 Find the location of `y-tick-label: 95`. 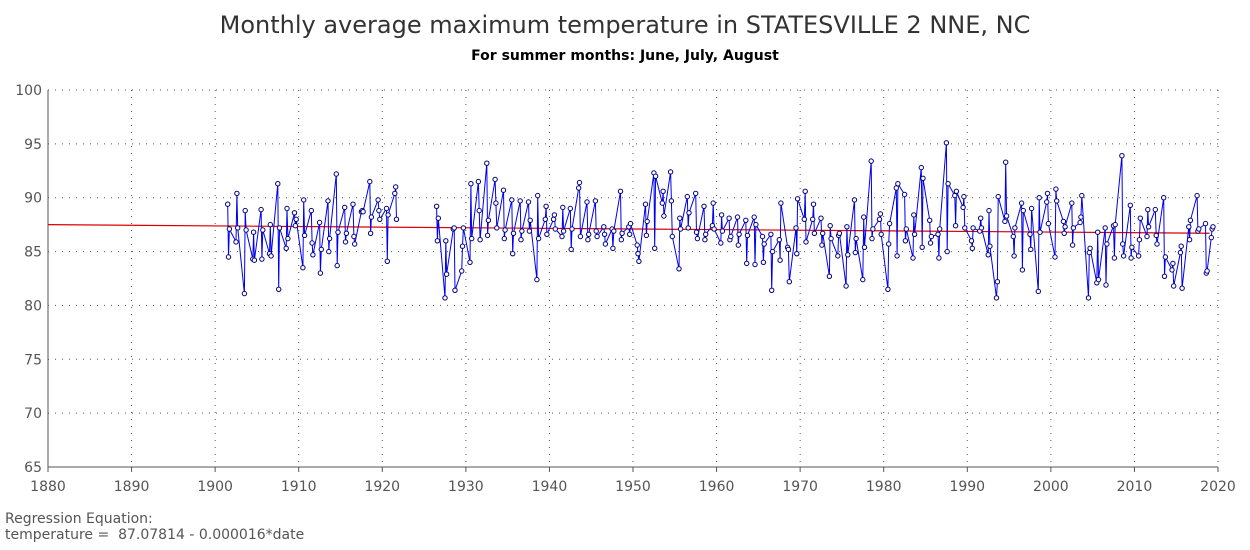

y-tick-label: 95 is located at coordinates (33, 145).